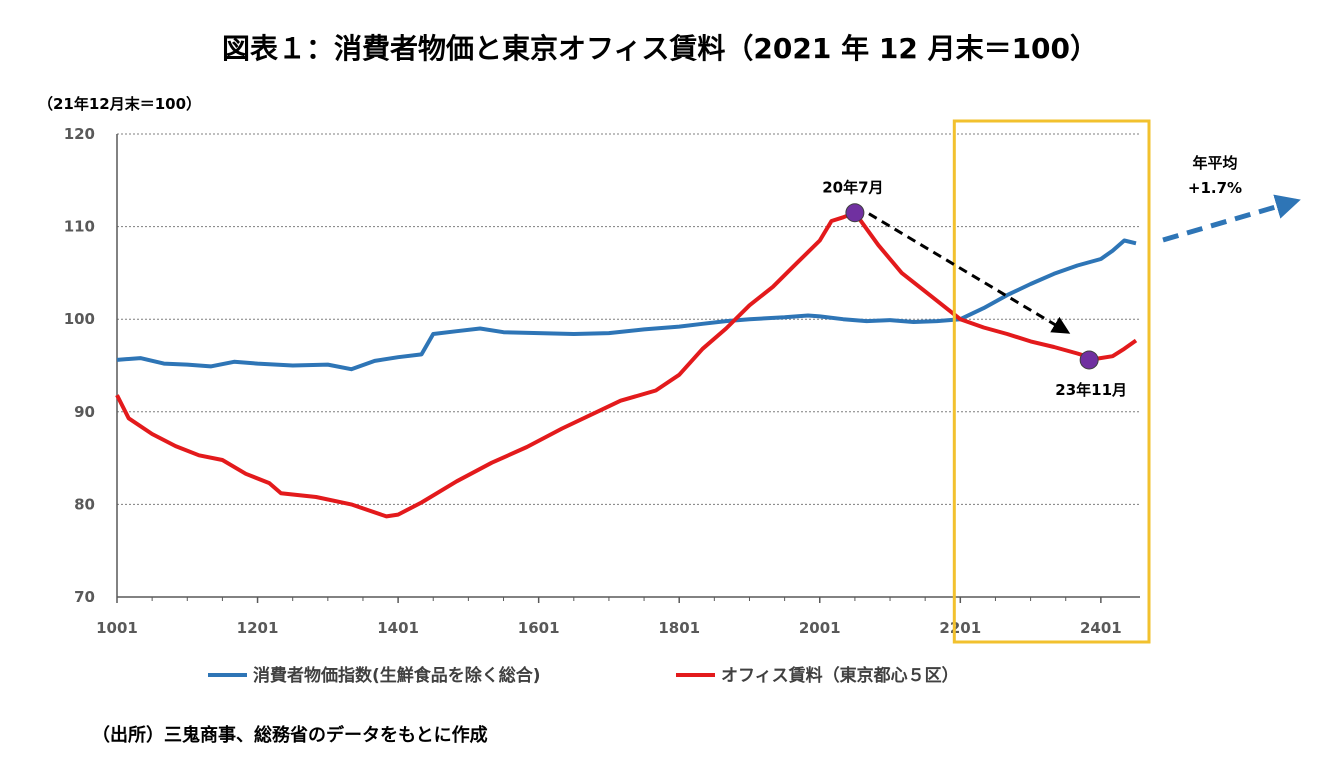 The height and width of the screenshot is (775, 1334). What do you see at coordinates (79, 365) in the screenshot?
I see `y-axis-ticks: 70 80 90 100 110 120` at bounding box center [79, 365].